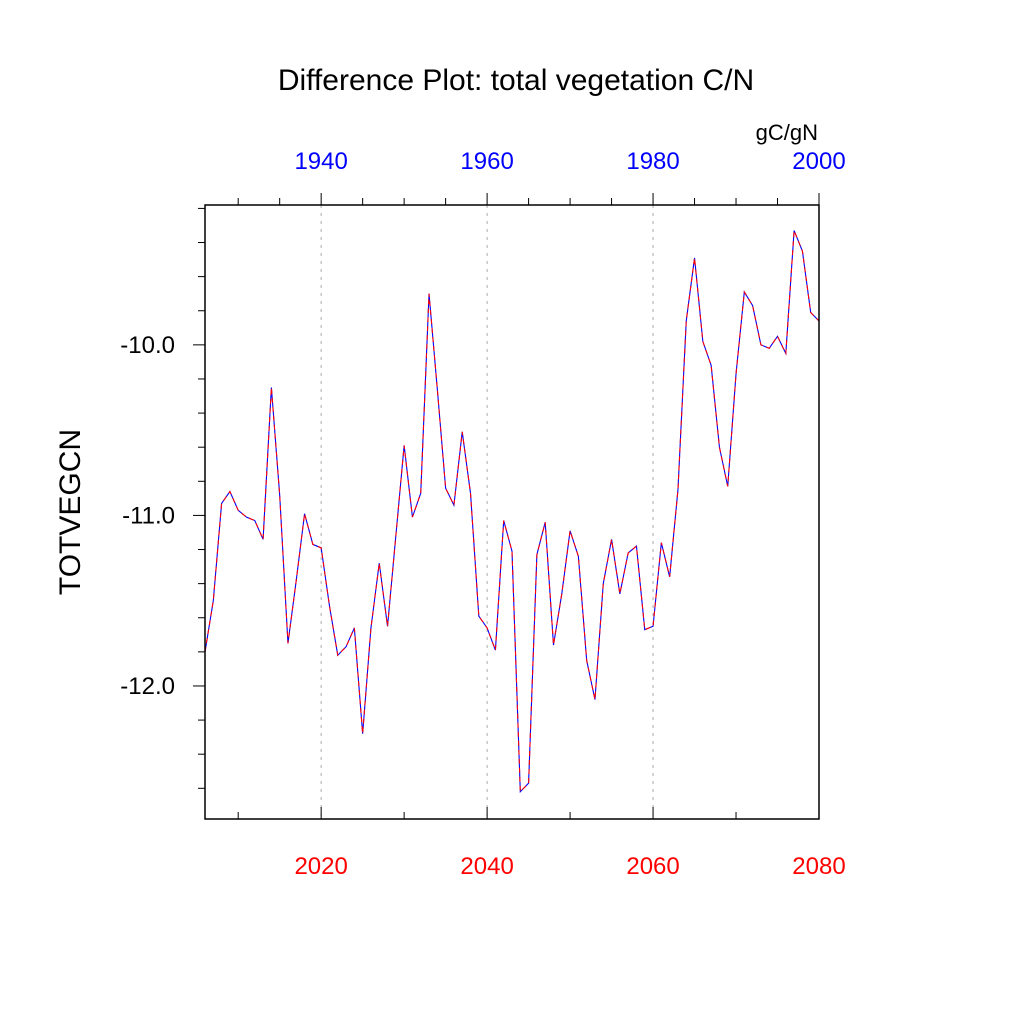 The height and width of the screenshot is (1024, 1024). What do you see at coordinates (320, 161) in the screenshot?
I see `top-tick-label-1940: 1940` at bounding box center [320, 161].